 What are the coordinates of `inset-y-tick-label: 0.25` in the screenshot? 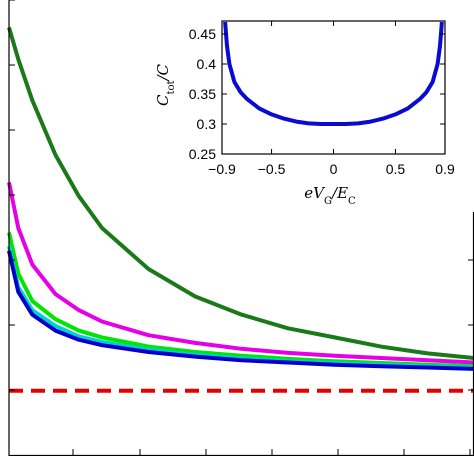 It's located at (202, 154).